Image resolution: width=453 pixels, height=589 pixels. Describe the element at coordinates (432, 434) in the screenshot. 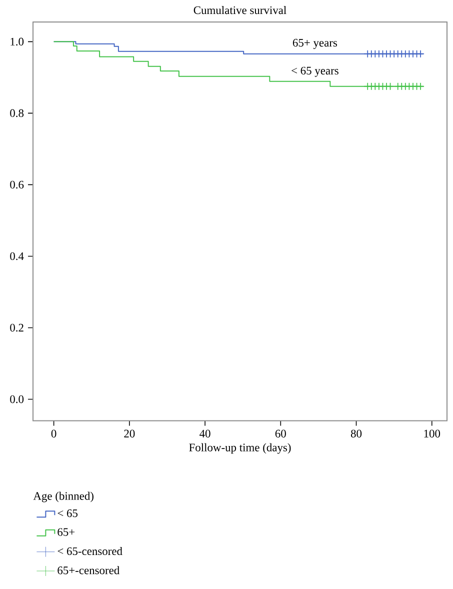

I see `x-tick-label: 100` at that location.